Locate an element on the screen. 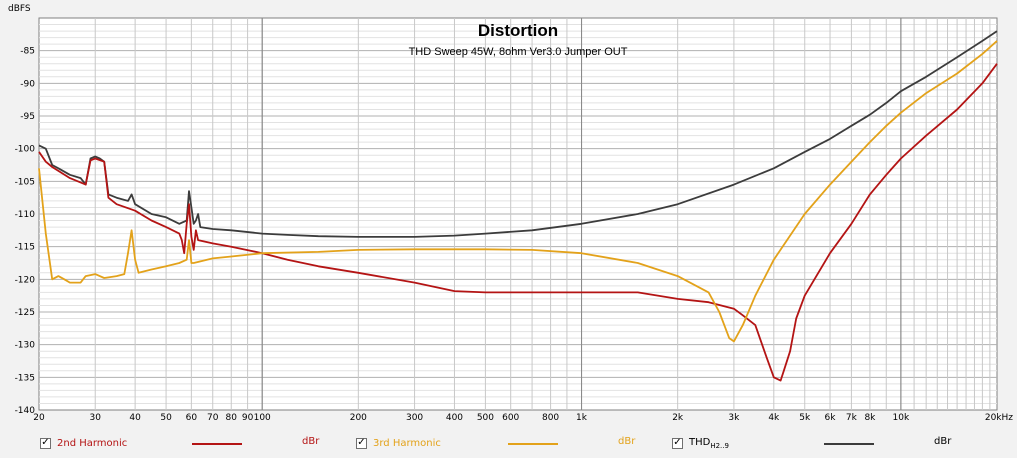 The image size is (1017, 458). x-tick-label: 100 is located at coordinates (262, 418).